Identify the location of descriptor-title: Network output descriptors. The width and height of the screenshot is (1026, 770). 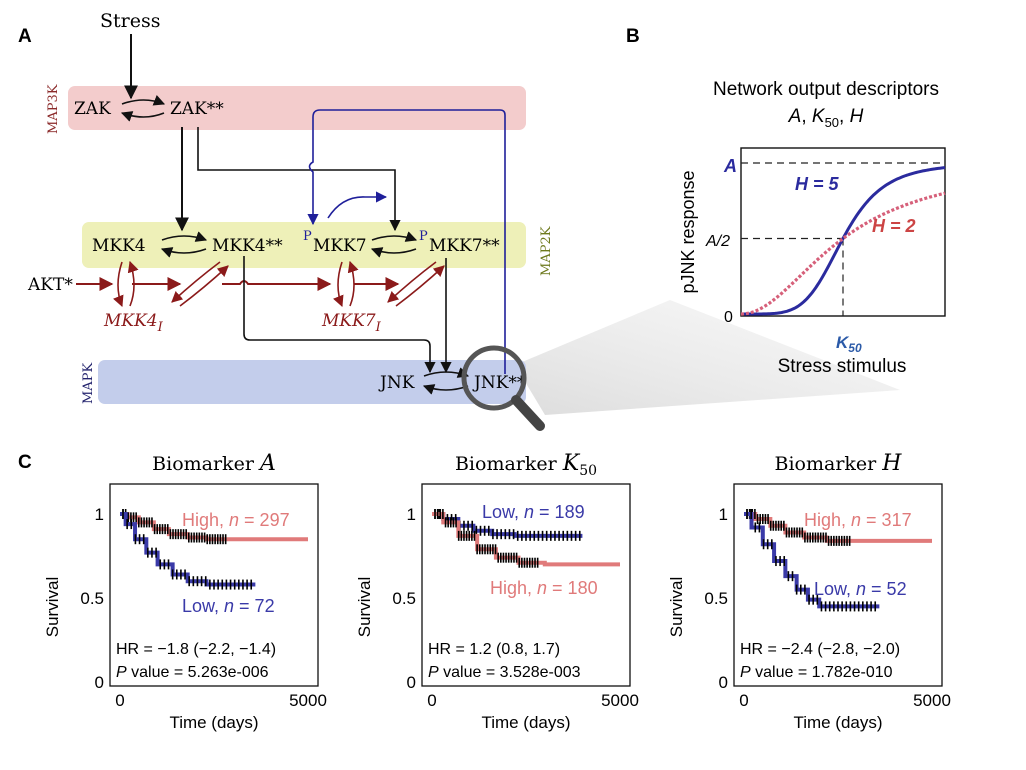
(826, 89).